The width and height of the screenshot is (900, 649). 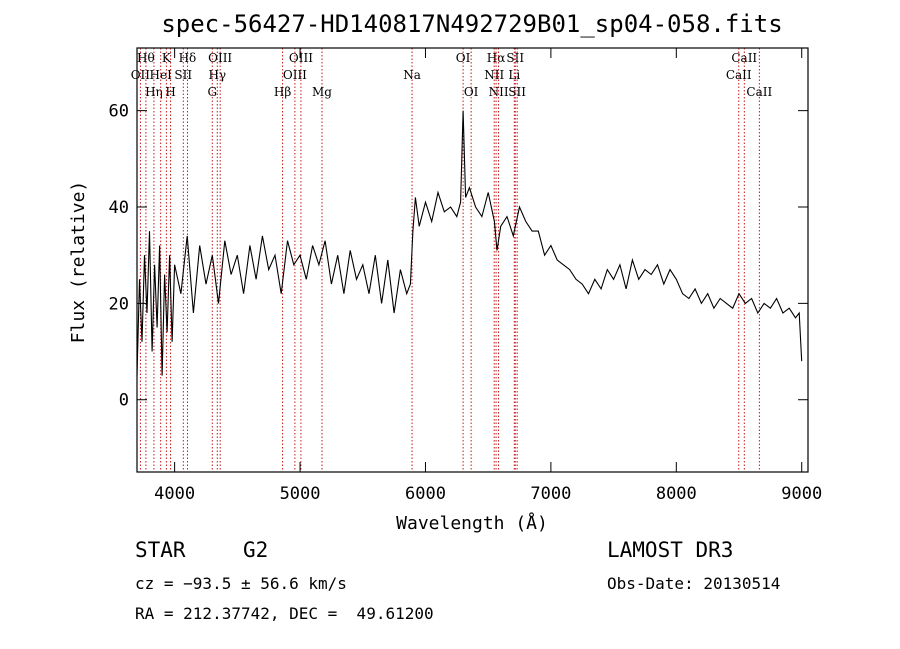 I want to click on y-tick-label: 0, so click(x=124, y=401).